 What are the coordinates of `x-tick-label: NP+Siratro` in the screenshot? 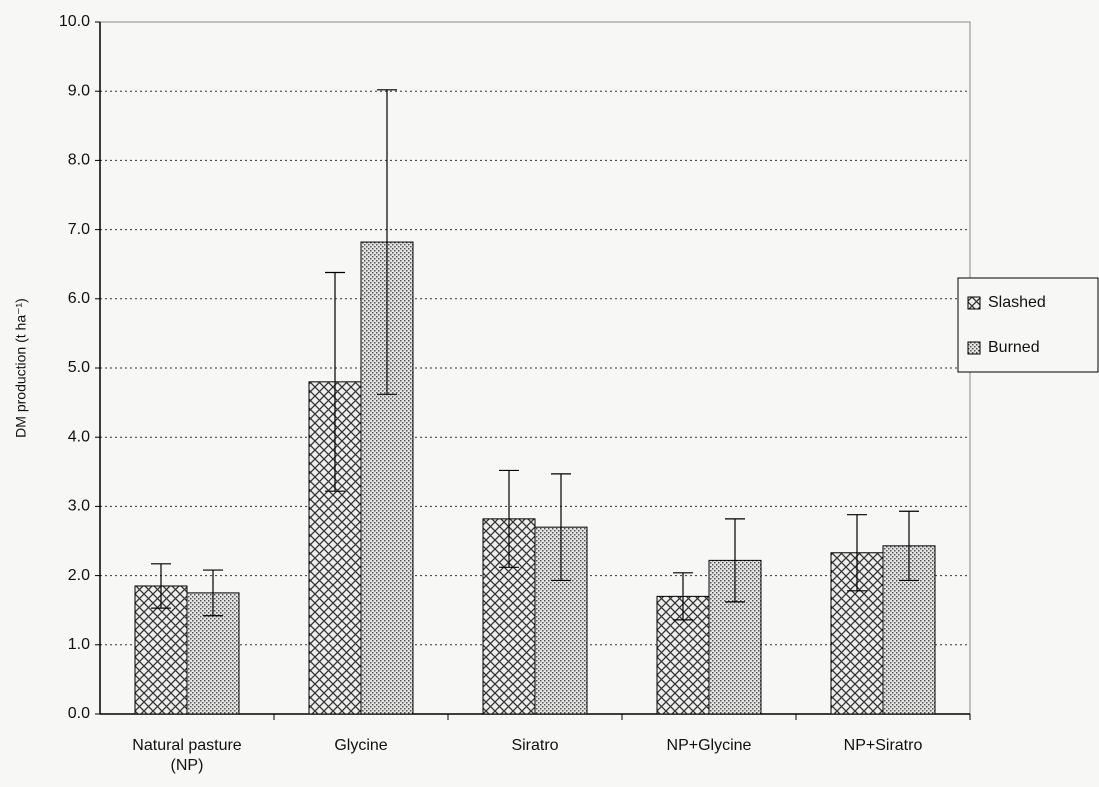 It's located at (883, 745).